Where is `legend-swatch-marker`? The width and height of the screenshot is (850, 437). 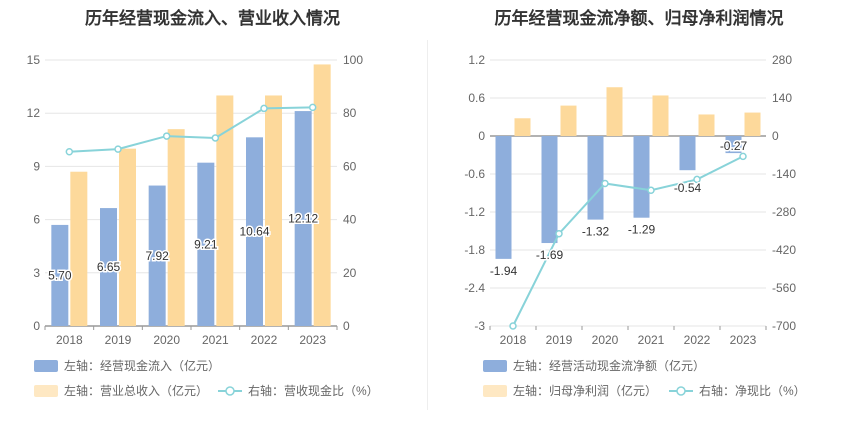
legend-swatch-marker is located at coordinates (681, 391).